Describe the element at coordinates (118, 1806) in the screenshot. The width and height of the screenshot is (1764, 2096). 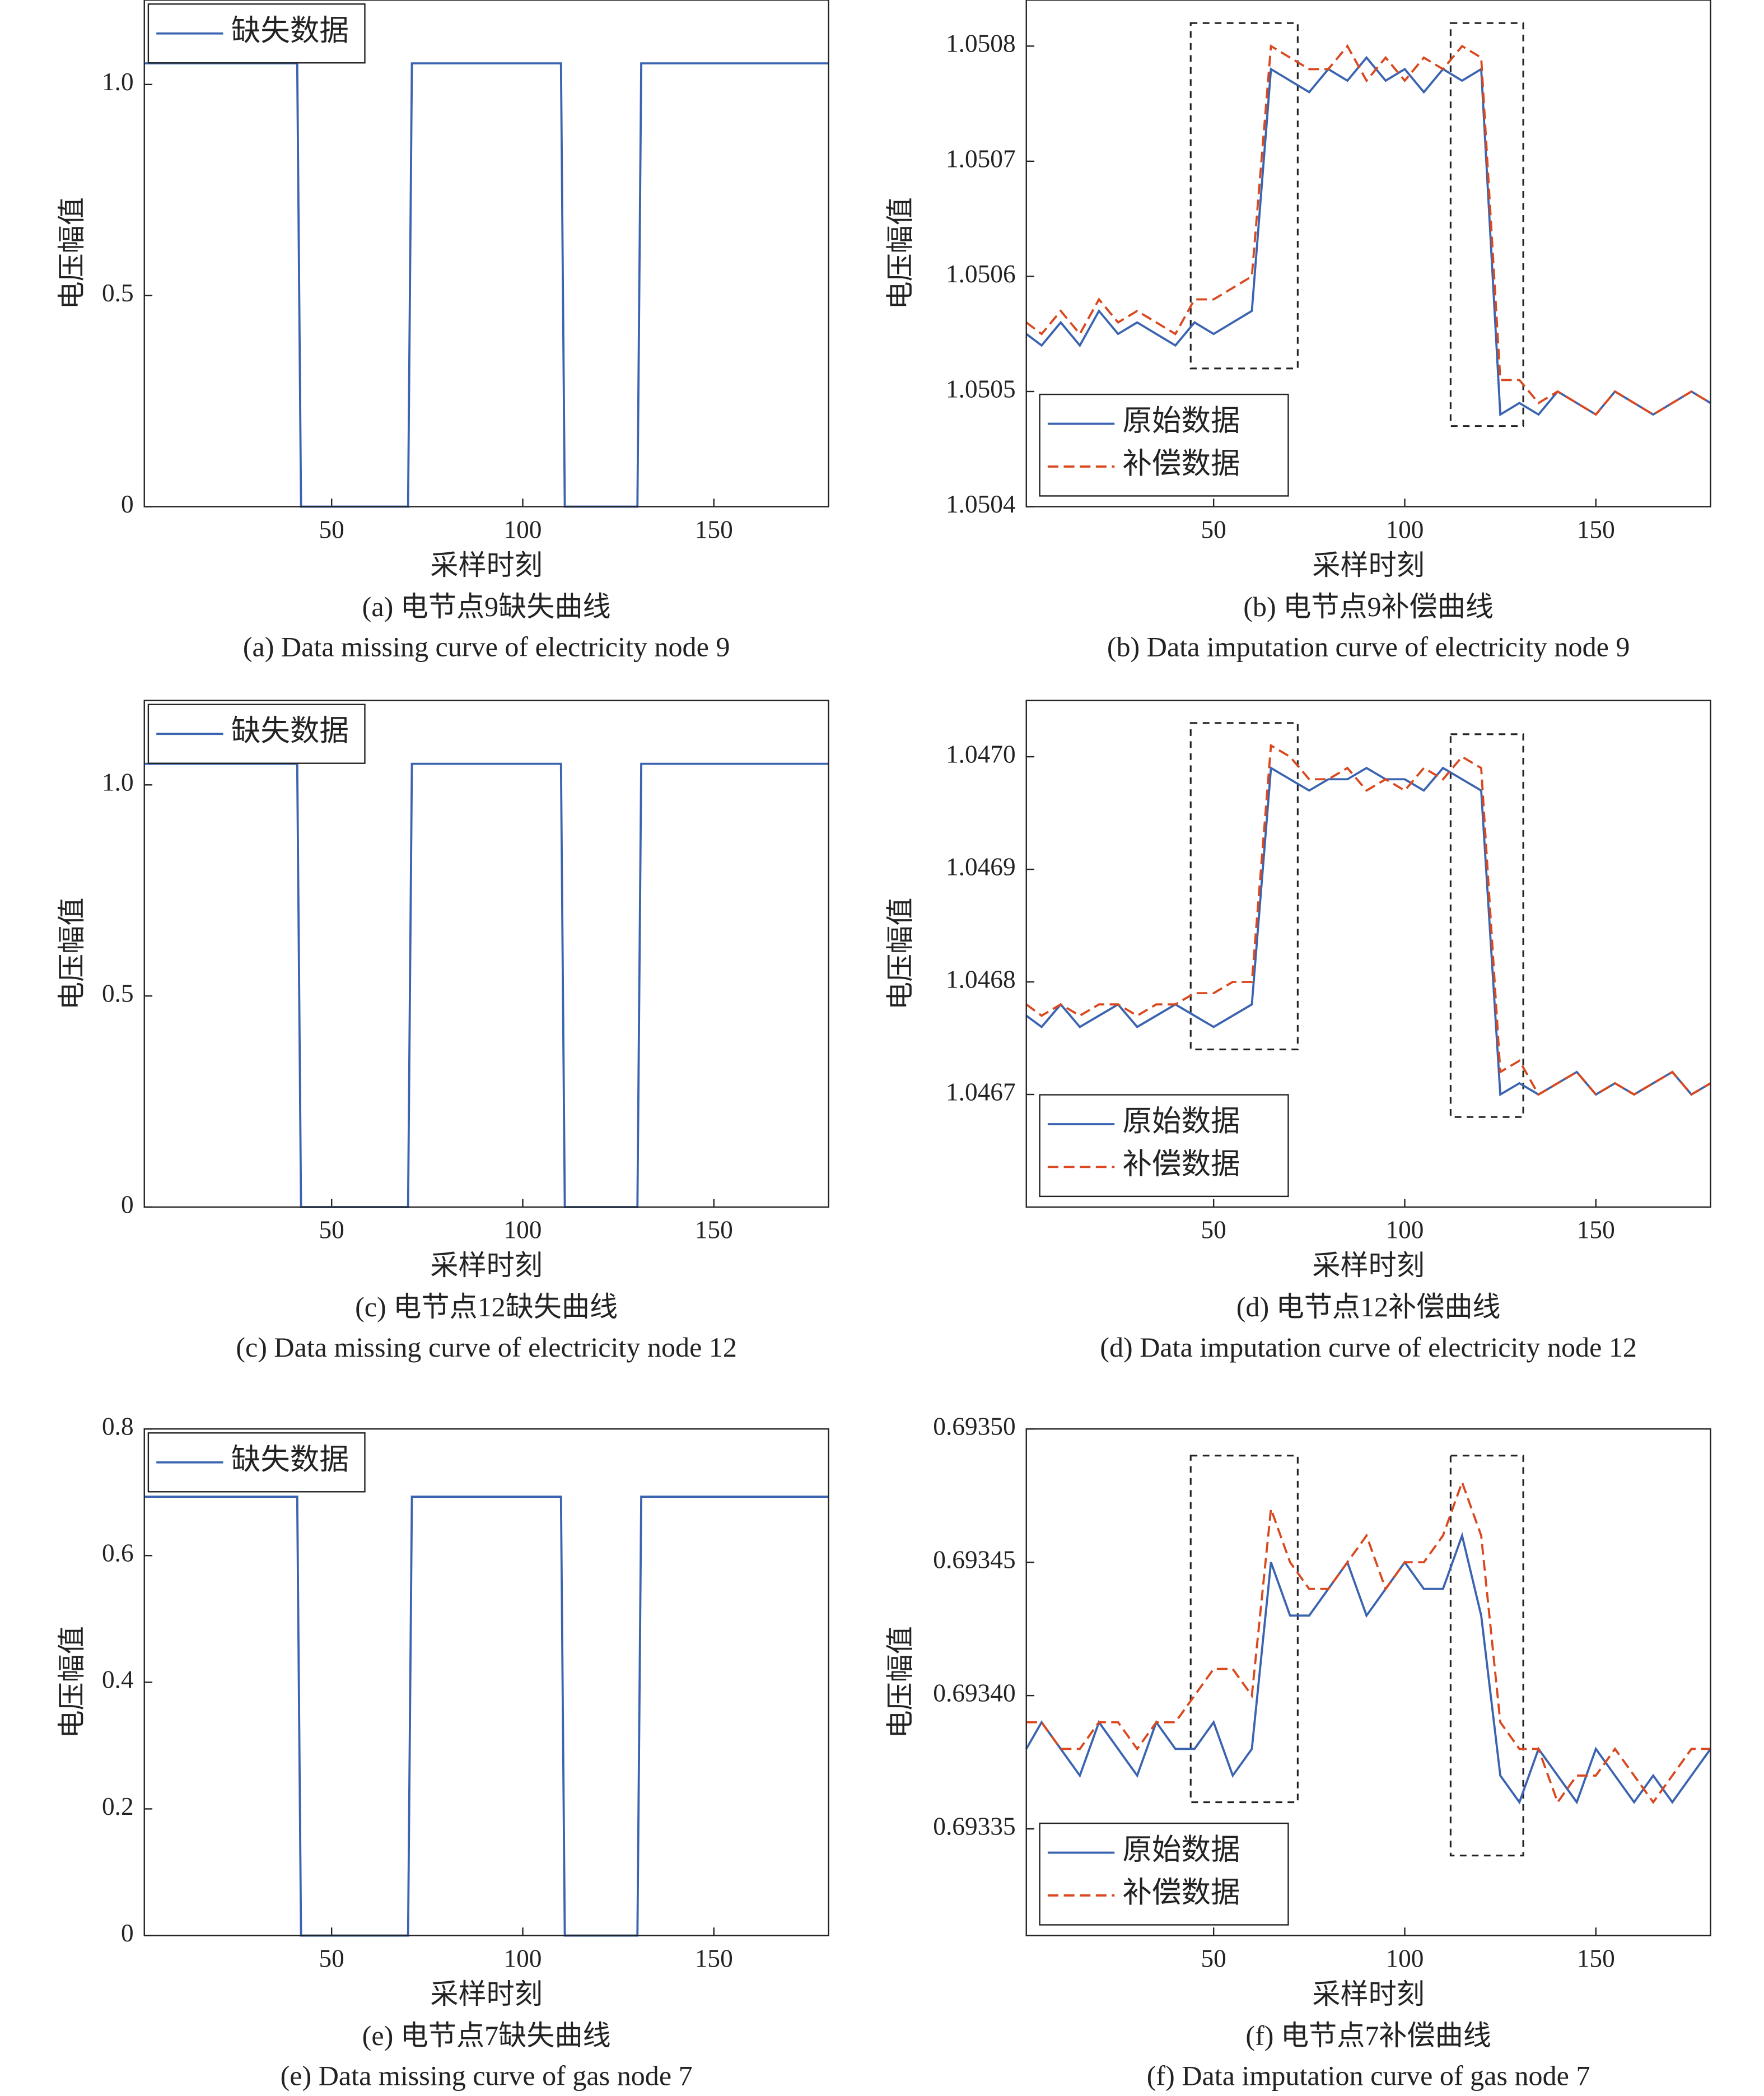
I see `y-tick-label: 0.2` at that location.